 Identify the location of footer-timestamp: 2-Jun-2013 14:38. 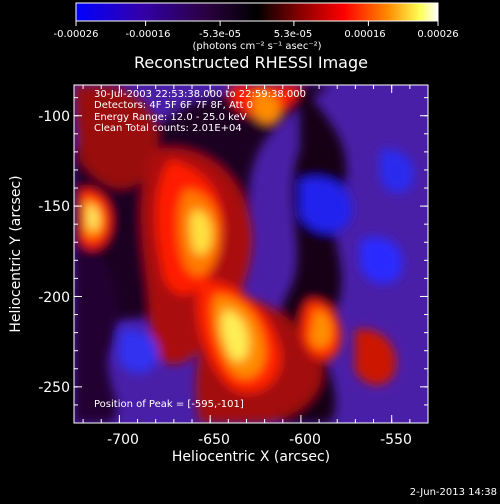
(453, 492).